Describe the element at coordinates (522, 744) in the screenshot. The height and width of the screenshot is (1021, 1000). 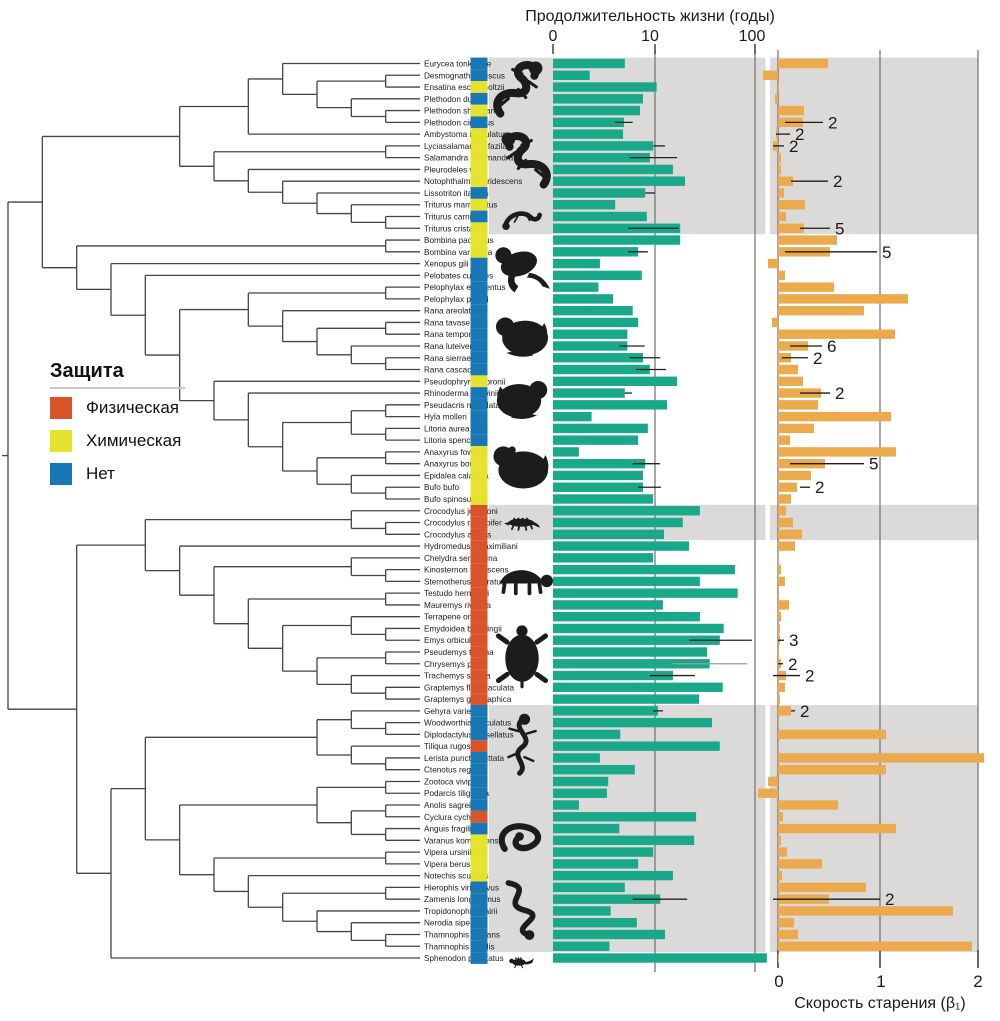
I see `gecko-silhouette-icon` at that location.